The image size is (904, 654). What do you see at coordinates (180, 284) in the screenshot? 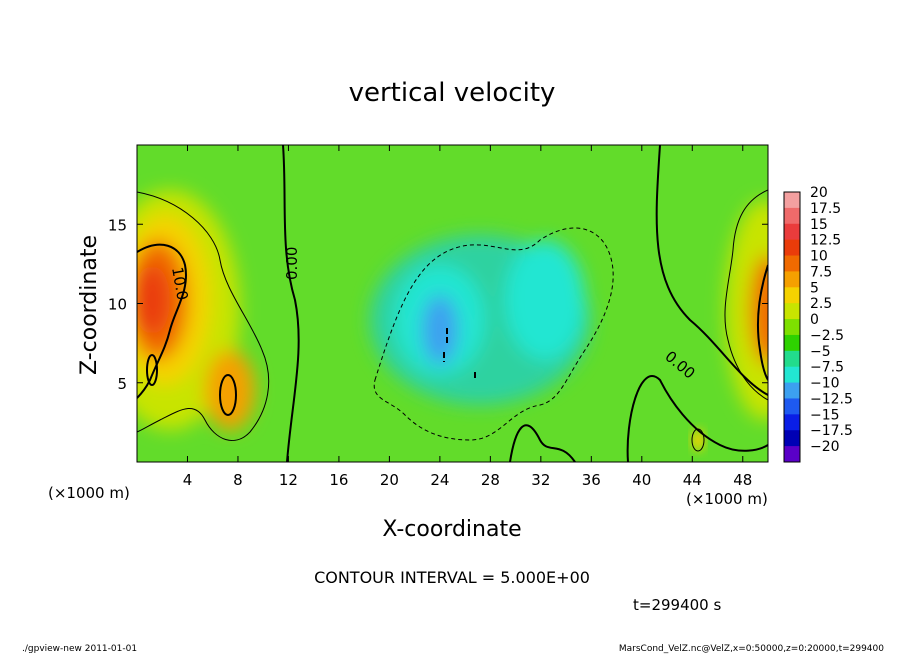
I see `contour-label-10-left: 10.0` at bounding box center [180, 284].